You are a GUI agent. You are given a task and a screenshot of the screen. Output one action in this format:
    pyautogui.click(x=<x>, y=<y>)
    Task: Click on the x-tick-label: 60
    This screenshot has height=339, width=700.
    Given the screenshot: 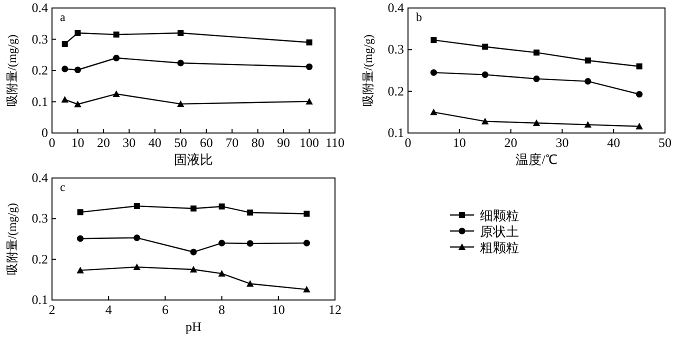 What is the action you would take?
    pyautogui.click(x=206, y=142)
    